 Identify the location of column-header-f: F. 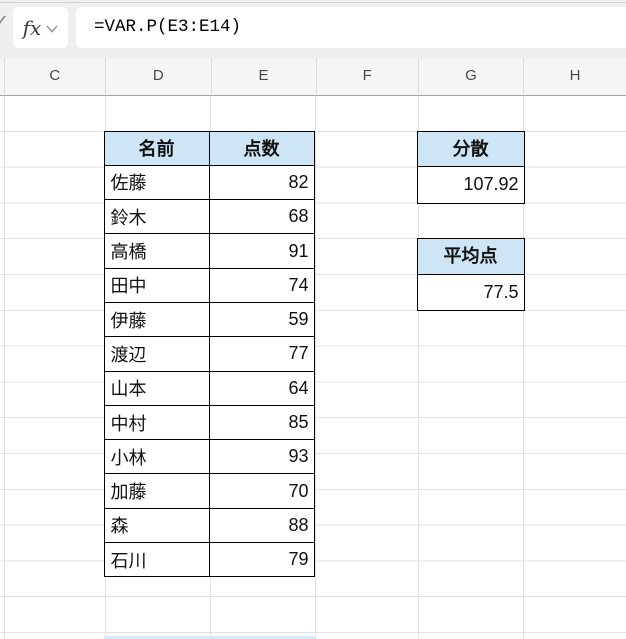
(367, 76).